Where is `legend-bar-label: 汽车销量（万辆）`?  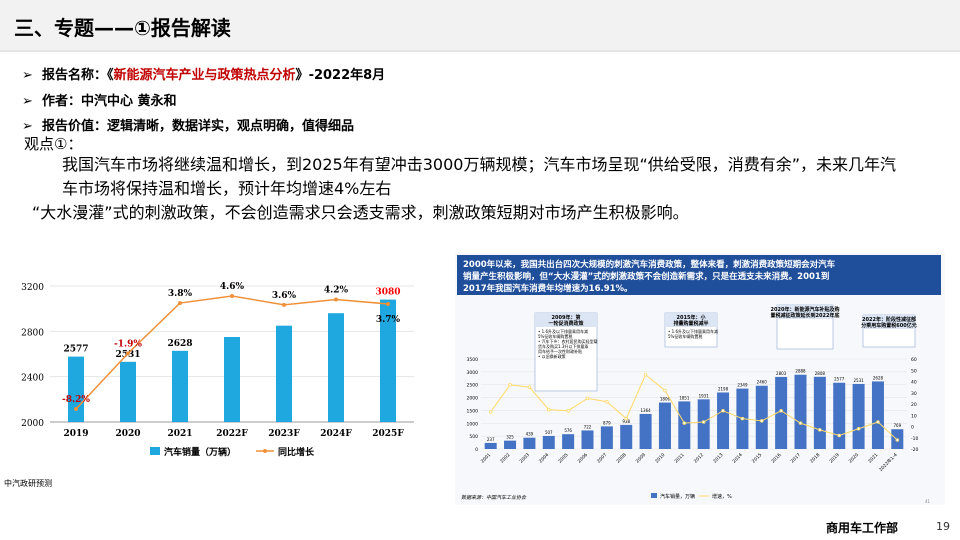
legend-bar-label: 汽车销量（万辆） is located at coordinates (200, 452).